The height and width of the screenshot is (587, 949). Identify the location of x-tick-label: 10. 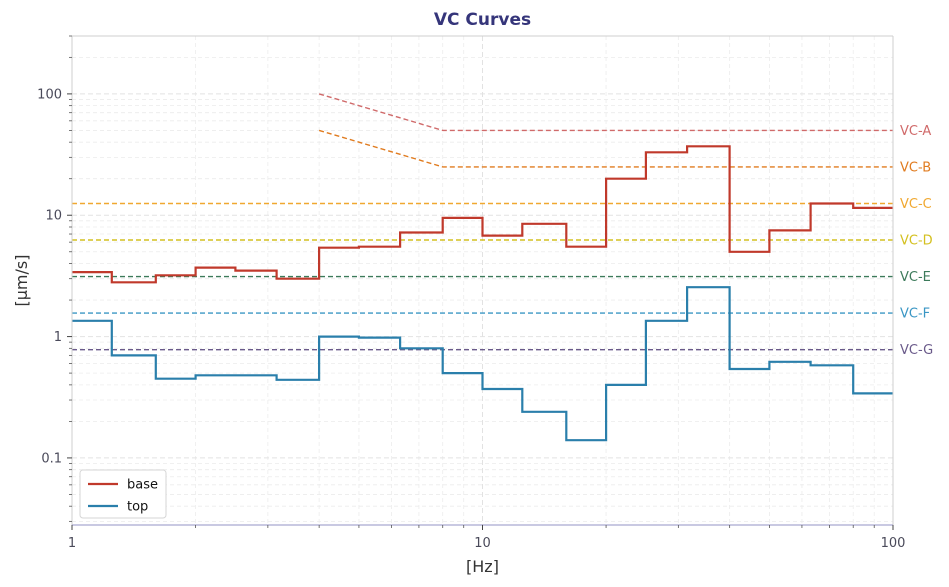
(482, 543).